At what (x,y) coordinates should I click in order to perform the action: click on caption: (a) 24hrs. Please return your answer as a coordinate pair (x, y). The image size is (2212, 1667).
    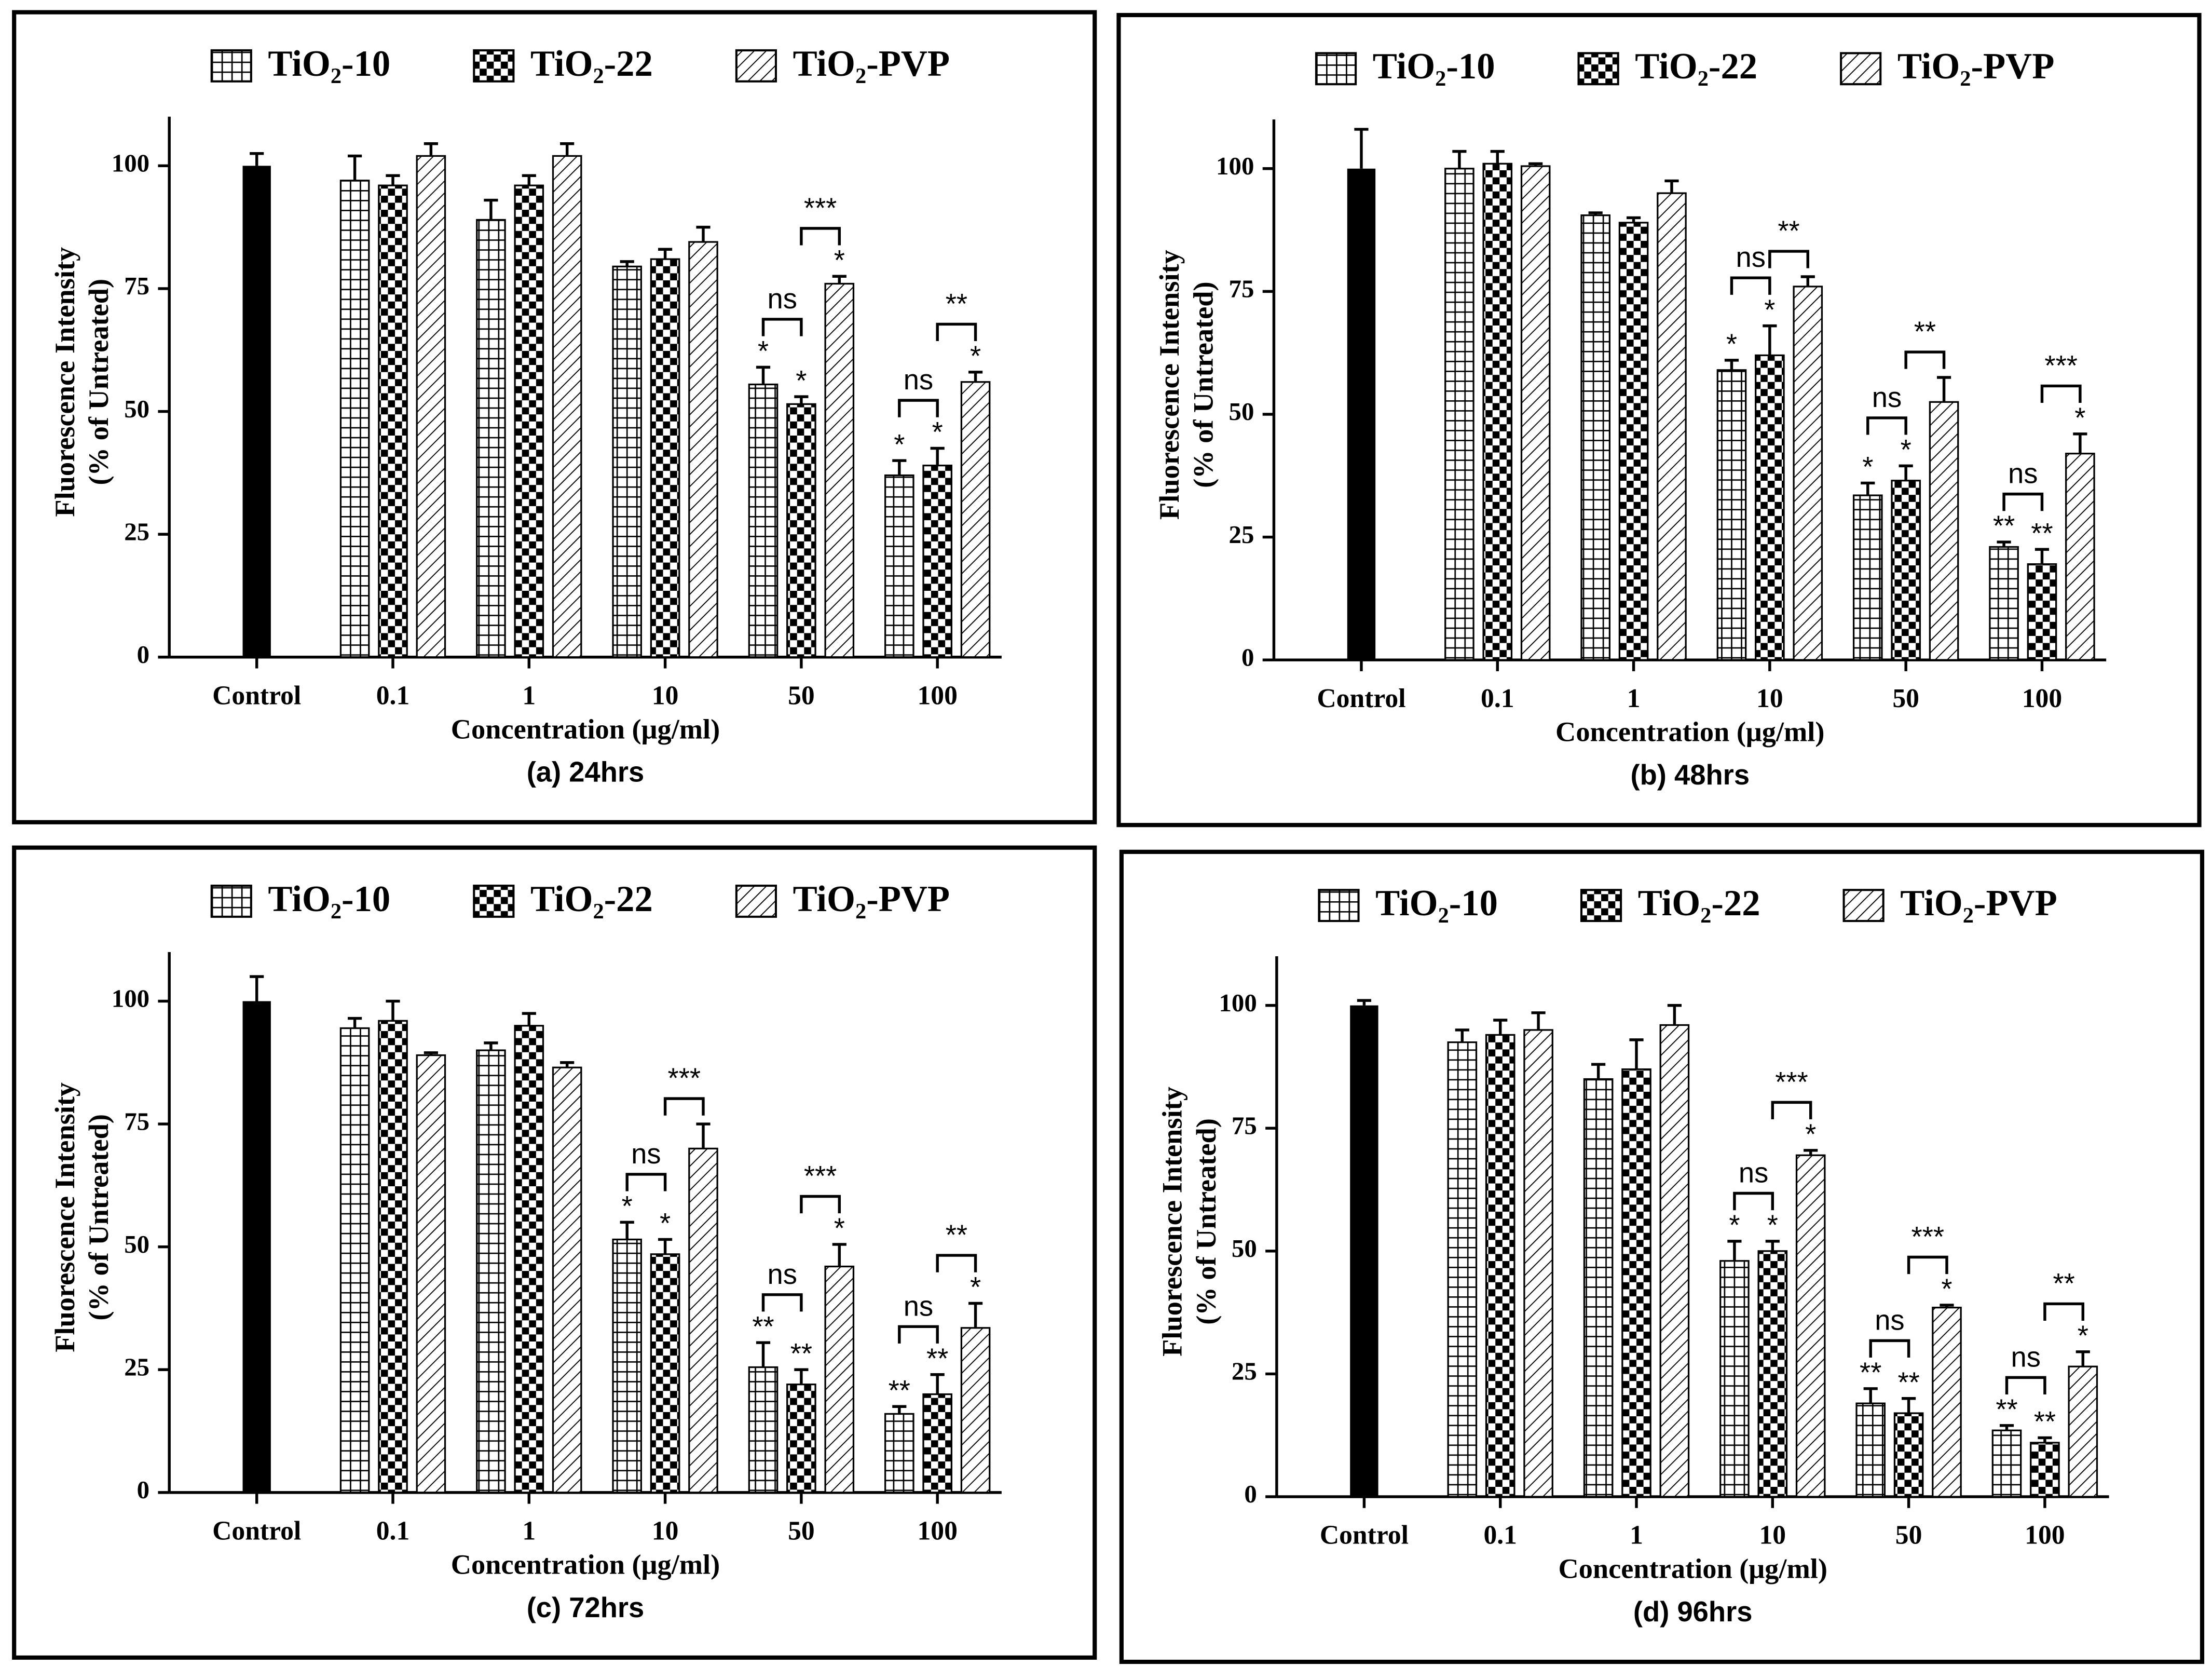
    Looking at the image, I should click on (586, 772).